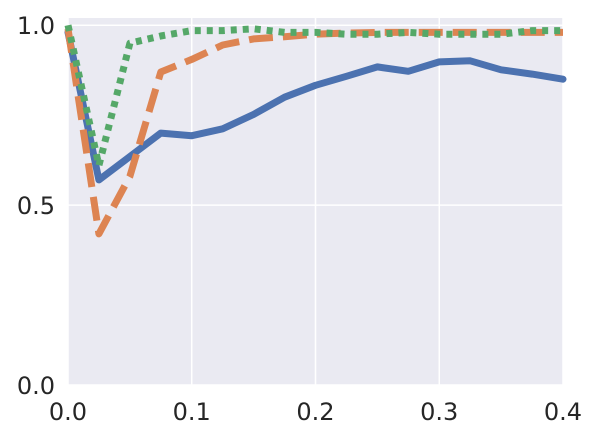 The width and height of the screenshot is (595, 436). I want to click on x-tick-label: 0.0, so click(68, 412).